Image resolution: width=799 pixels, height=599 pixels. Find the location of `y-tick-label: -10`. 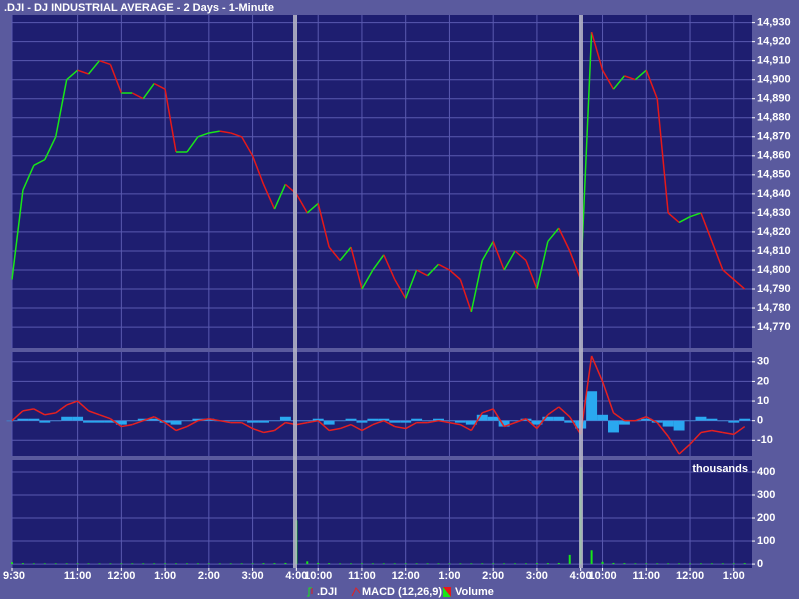

y-tick-label: -10 is located at coordinates (765, 440).